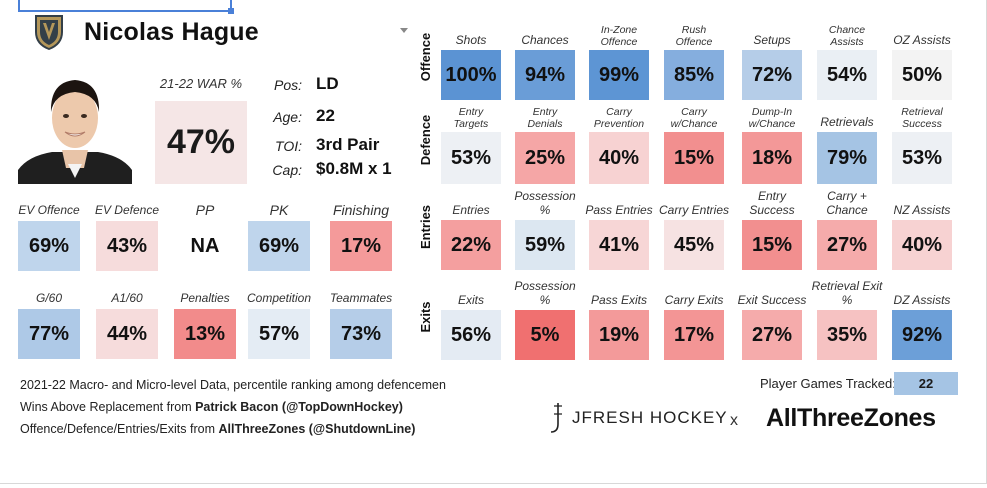 The width and height of the screenshot is (987, 488). I want to click on war-value: 47%, so click(201, 142).